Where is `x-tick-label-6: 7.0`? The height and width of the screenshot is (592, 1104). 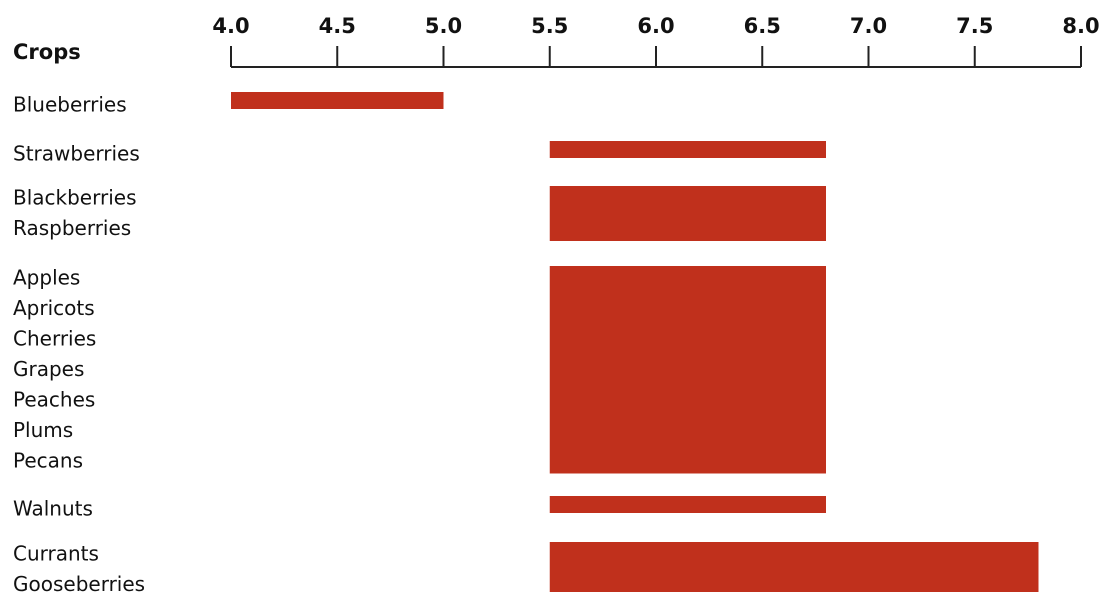
x-tick-label-6: 7.0 is located at coordinates (868, 26).